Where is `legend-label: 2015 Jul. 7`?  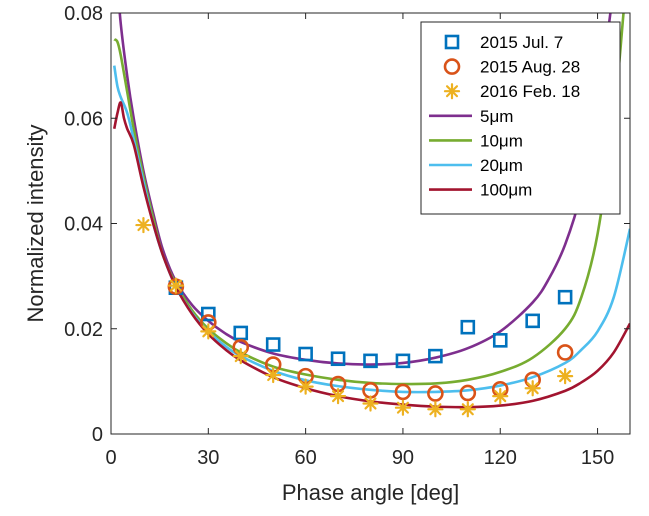
legend-label: 2015 Jul. 7 is located at coordinates (521, 42).